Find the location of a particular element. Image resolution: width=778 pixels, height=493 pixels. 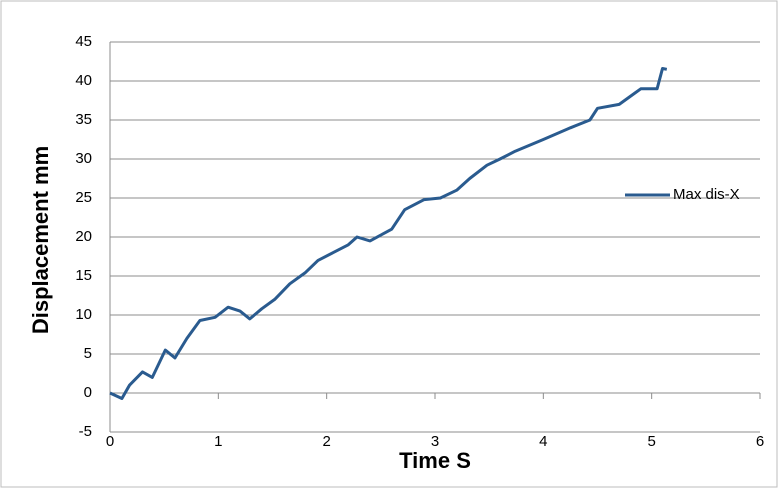

y-axis-label: Displacement mm is located at coordinates (40, 240).